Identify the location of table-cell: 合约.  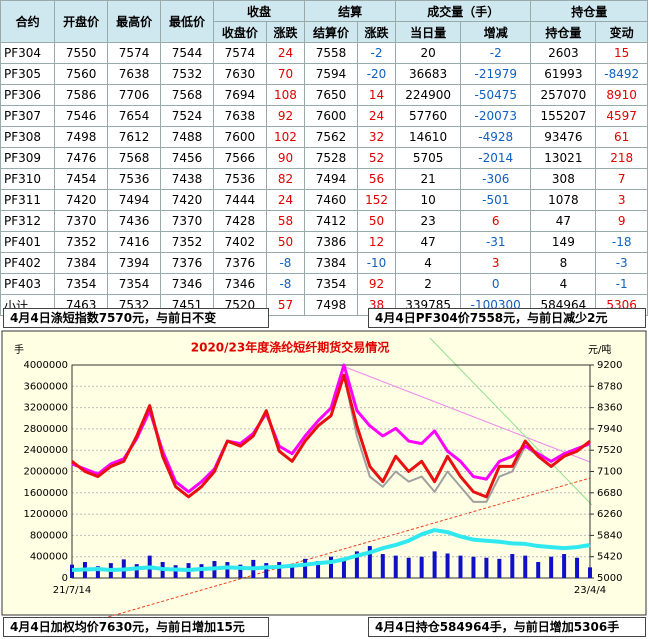
(28, 21).